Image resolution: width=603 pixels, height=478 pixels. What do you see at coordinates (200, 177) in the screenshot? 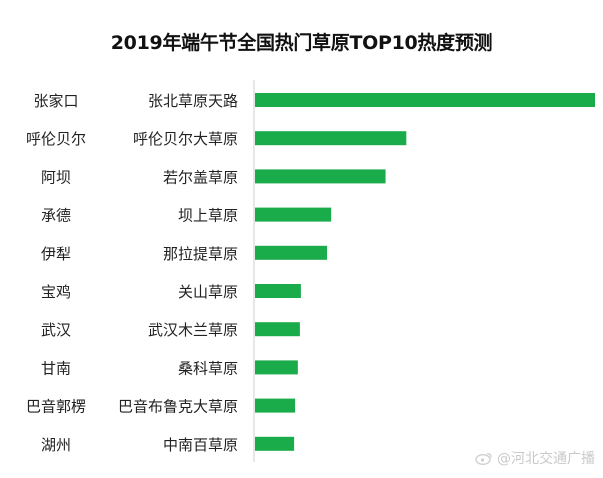
I see `category-label: 若尔盖草原` at bounding box center [200, 177].